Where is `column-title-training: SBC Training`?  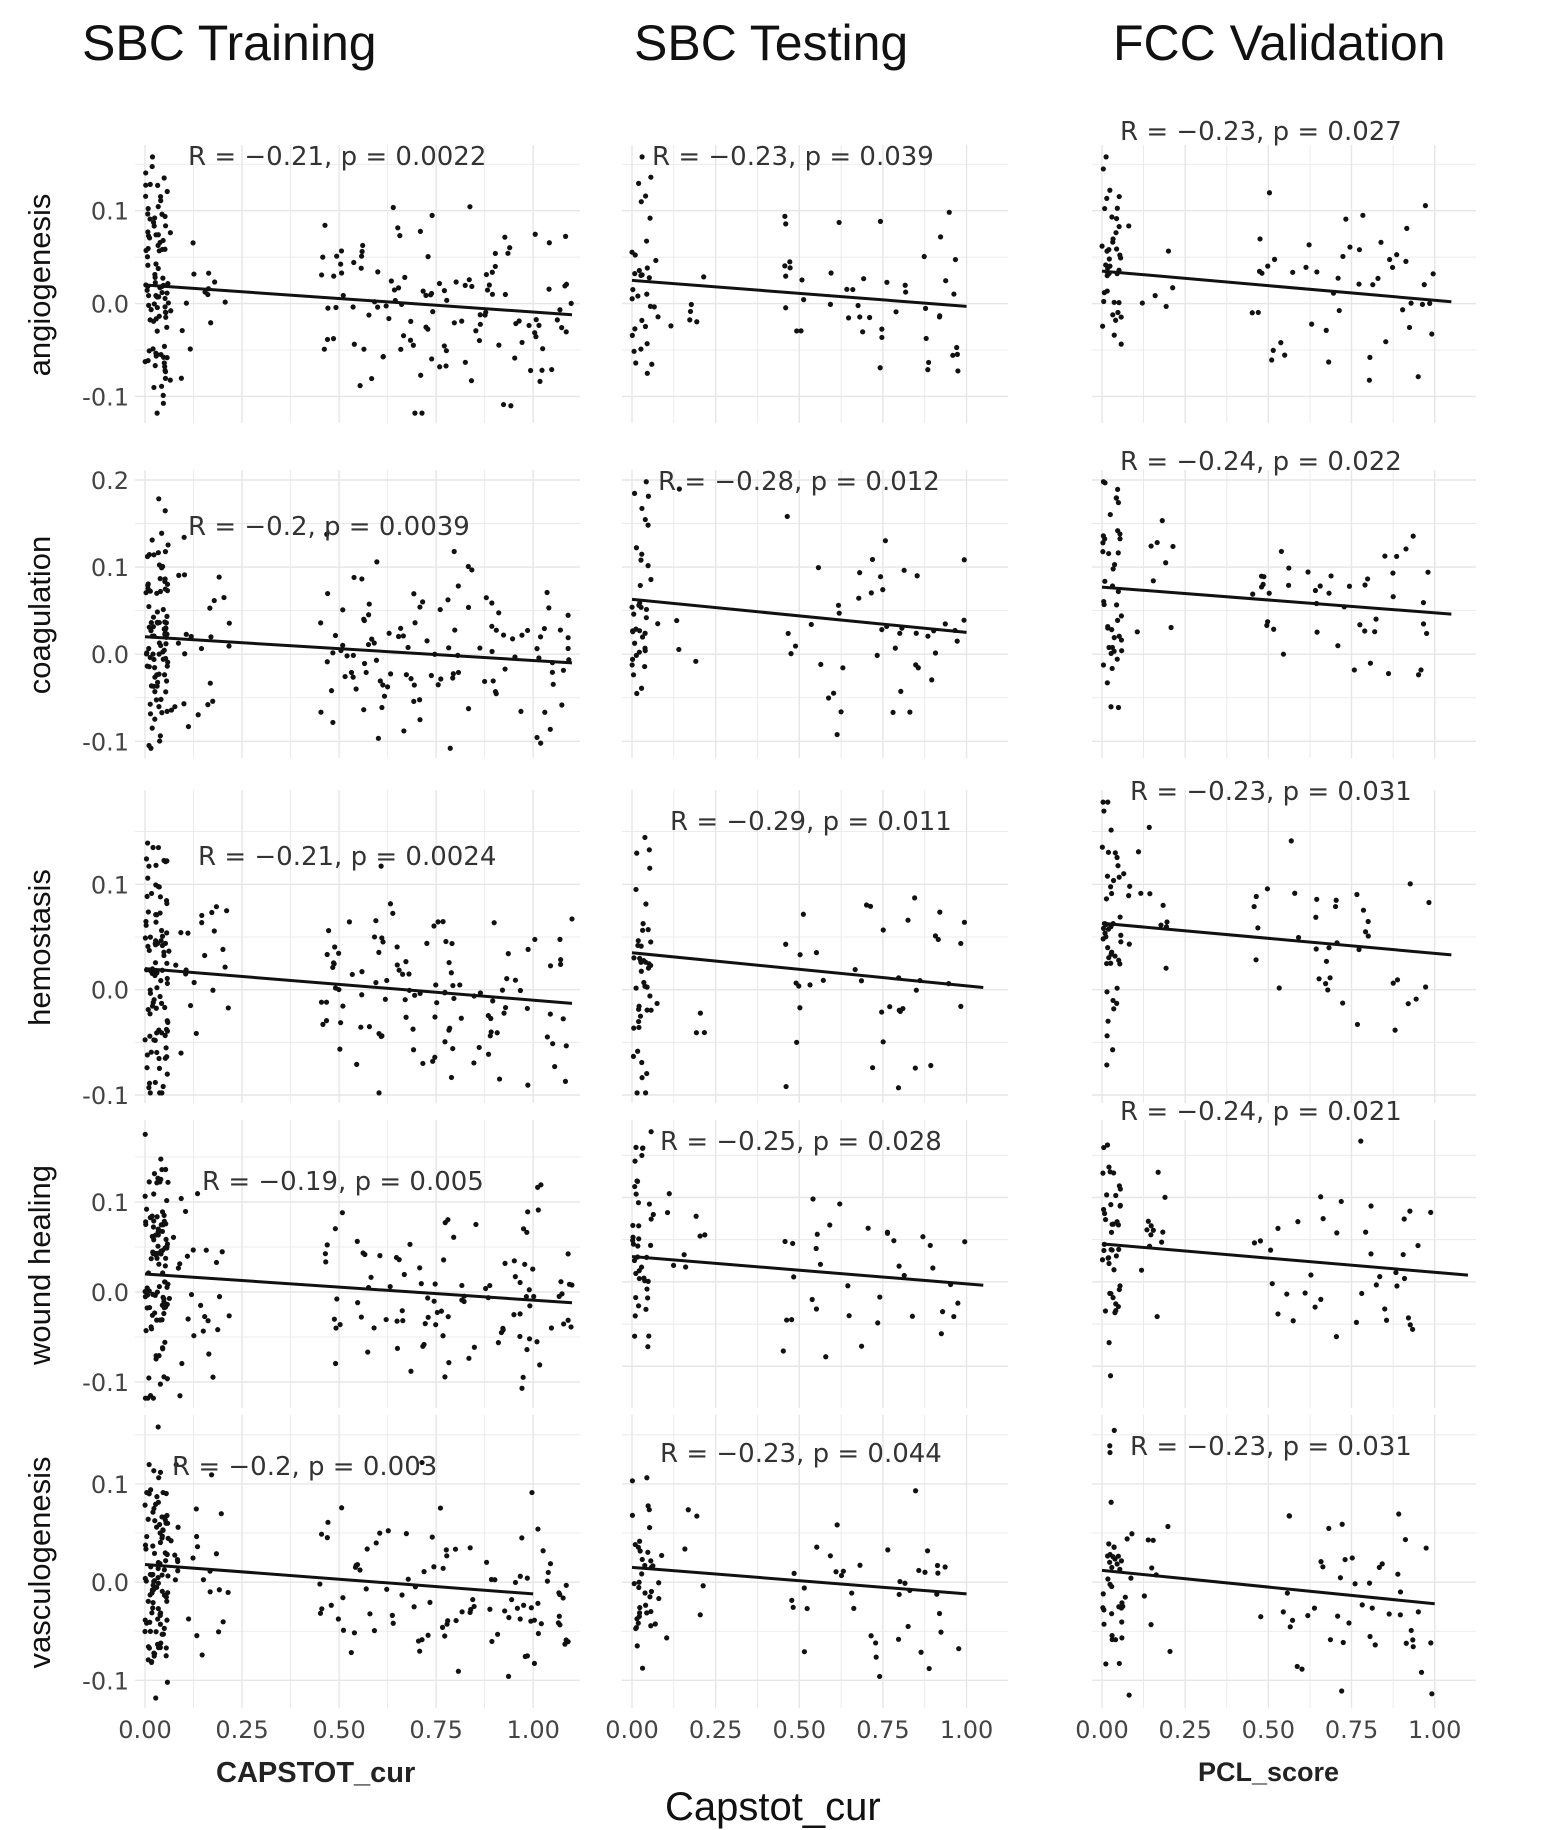
column-title-training: SBC Training is located at coordinates (229, 43).